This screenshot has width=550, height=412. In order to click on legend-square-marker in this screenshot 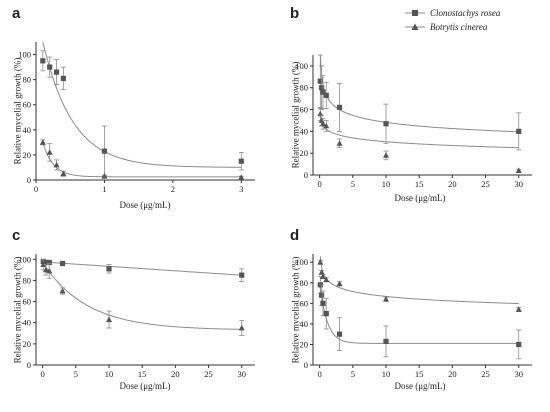, I will do `click(415, 13)`.